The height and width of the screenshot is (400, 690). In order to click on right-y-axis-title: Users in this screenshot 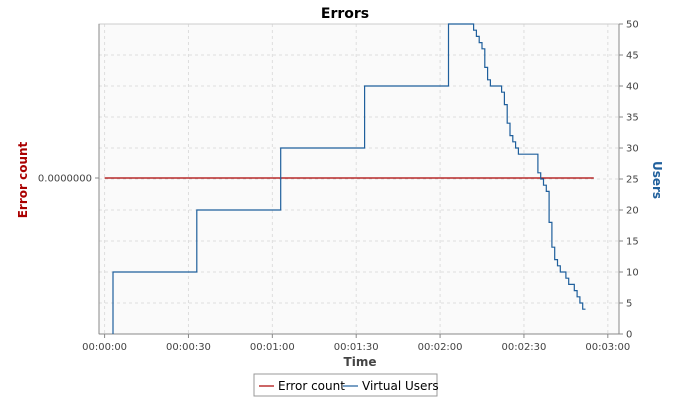, I will do `click(657, 180)`.